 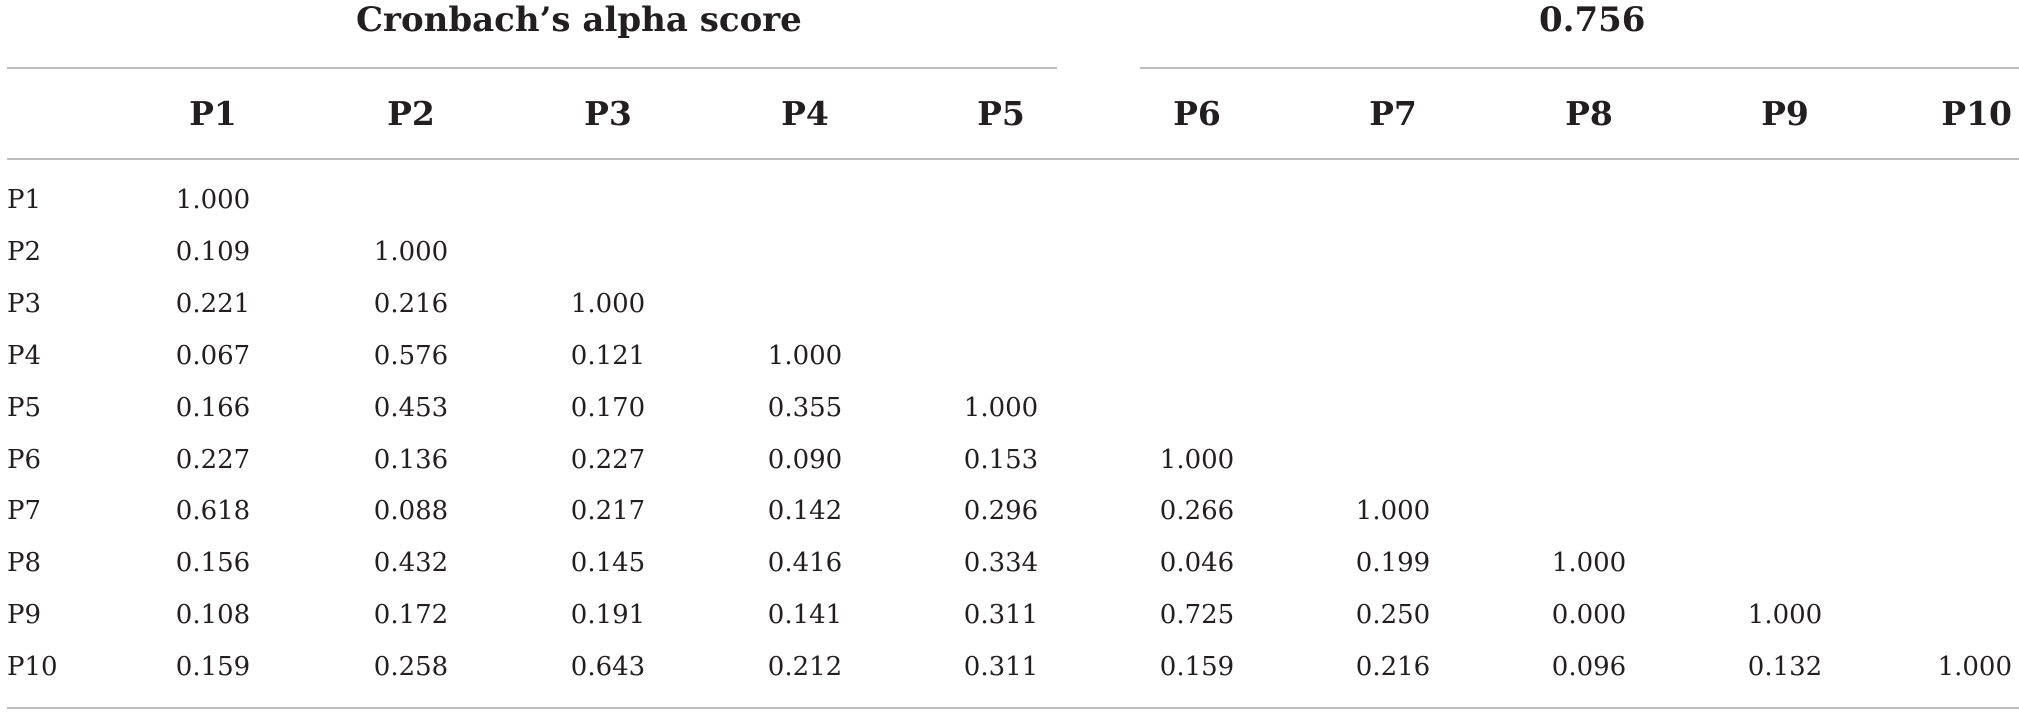 I want to click on table-cell: 0.136, so click(x=411, y=459).